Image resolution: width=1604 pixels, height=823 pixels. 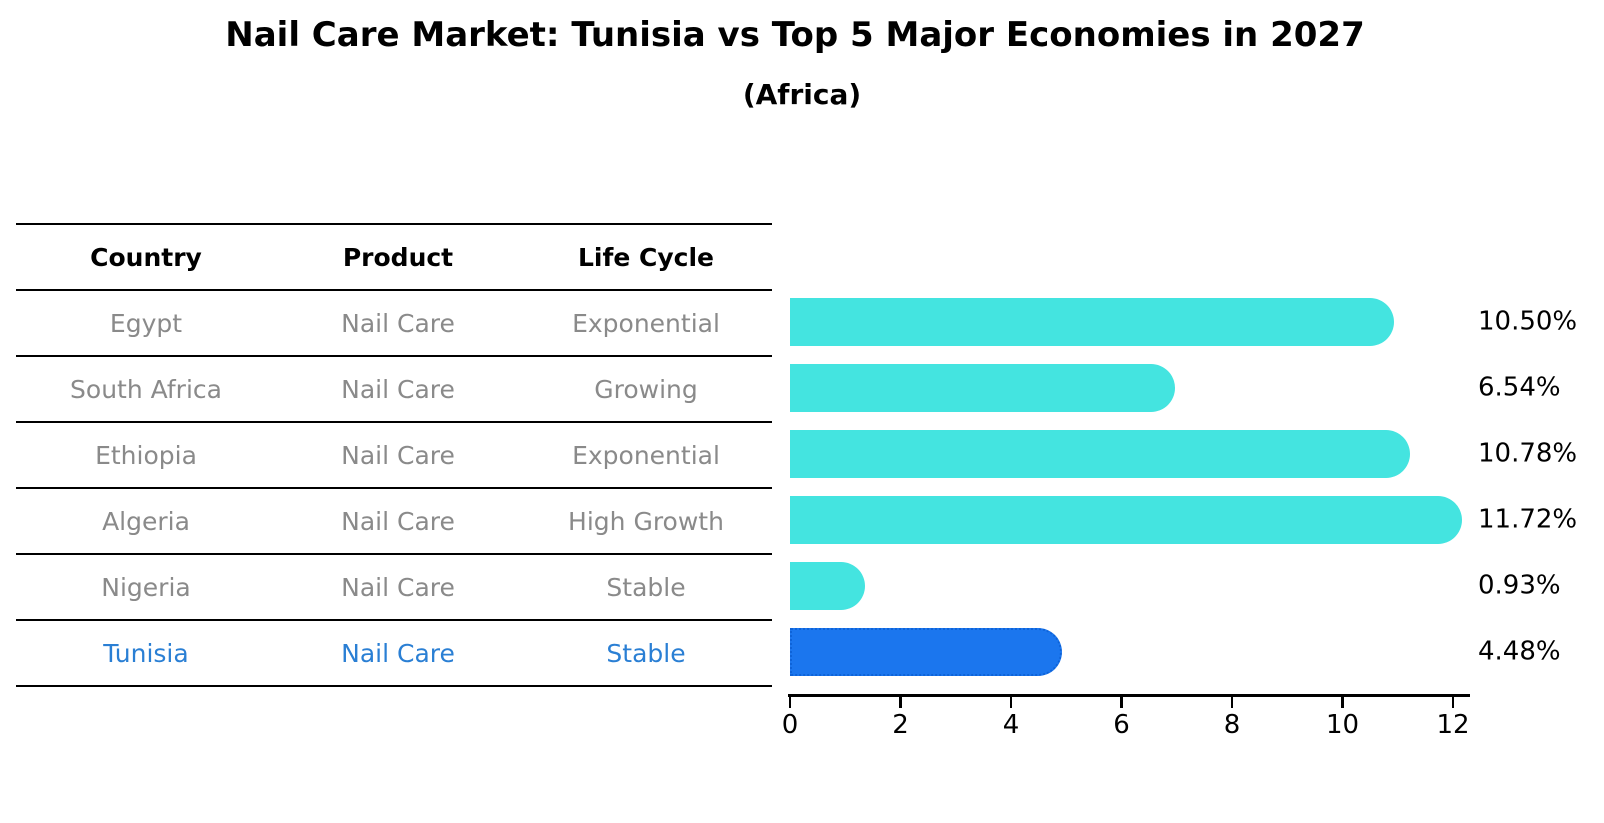 What do you see at coordinates (1528, 519) in the screenshot?
I see `value-label: 11.72%` at bounding box center [1528, 519].